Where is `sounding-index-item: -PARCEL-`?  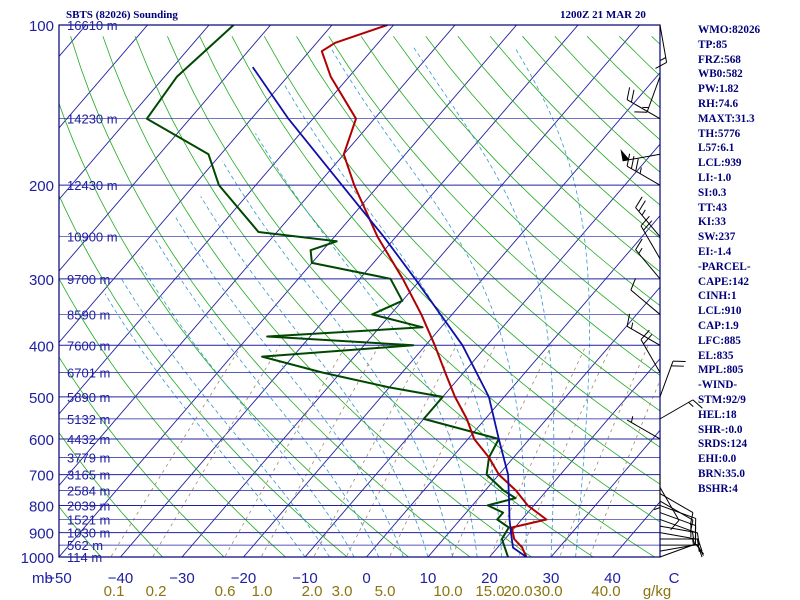
sounding-index-item: -PARCEL- is located at coordinates (724, 266).